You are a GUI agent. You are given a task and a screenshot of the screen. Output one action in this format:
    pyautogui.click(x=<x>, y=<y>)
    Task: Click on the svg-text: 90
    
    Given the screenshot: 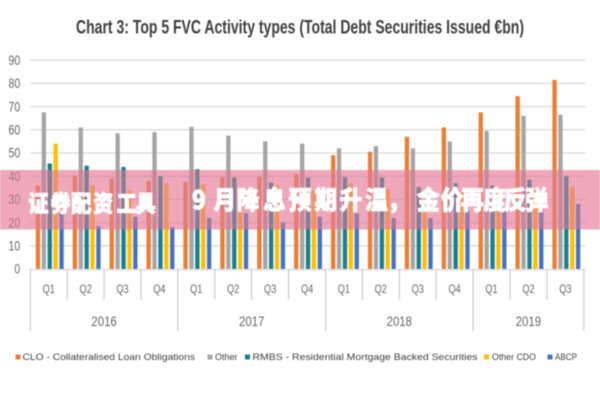 What is the action you would take?
    pyautogui.click(x=15, y=60)
    